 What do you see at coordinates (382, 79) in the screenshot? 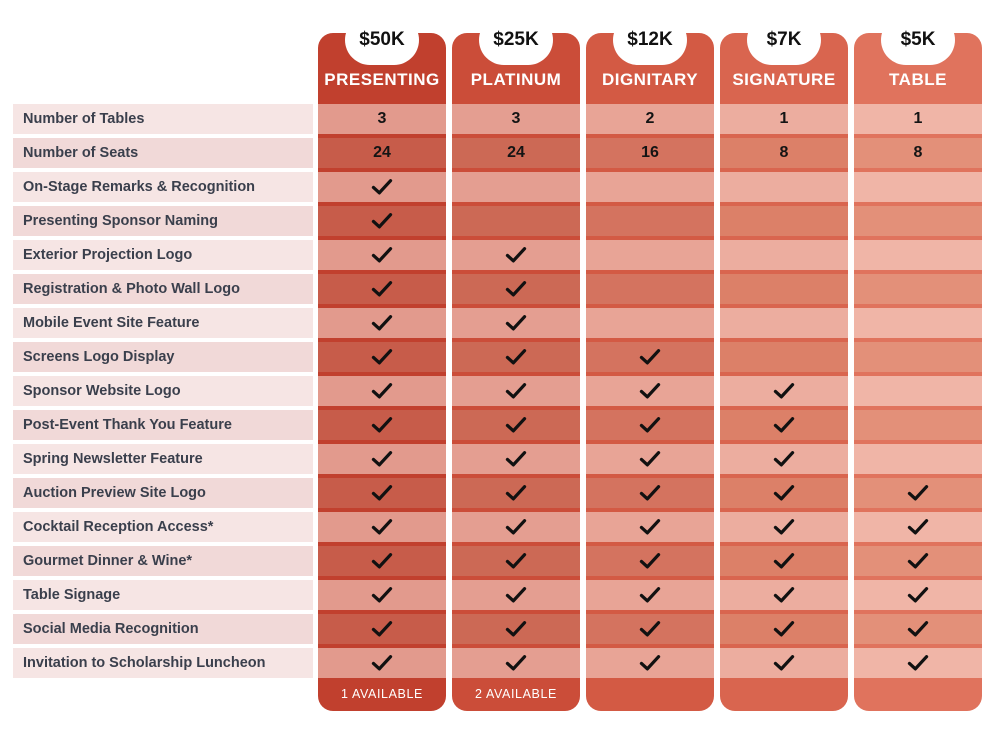
I see `tier-name-presenting: PRESENTING` at bounding box center [382, 79].